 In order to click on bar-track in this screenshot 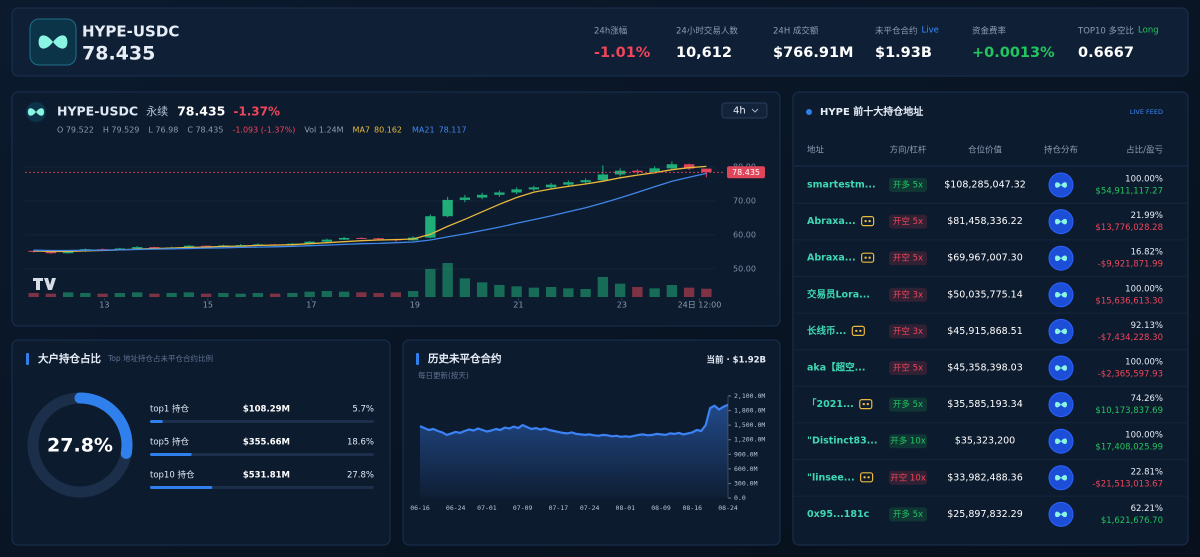, I will do `click(262, 421)`.